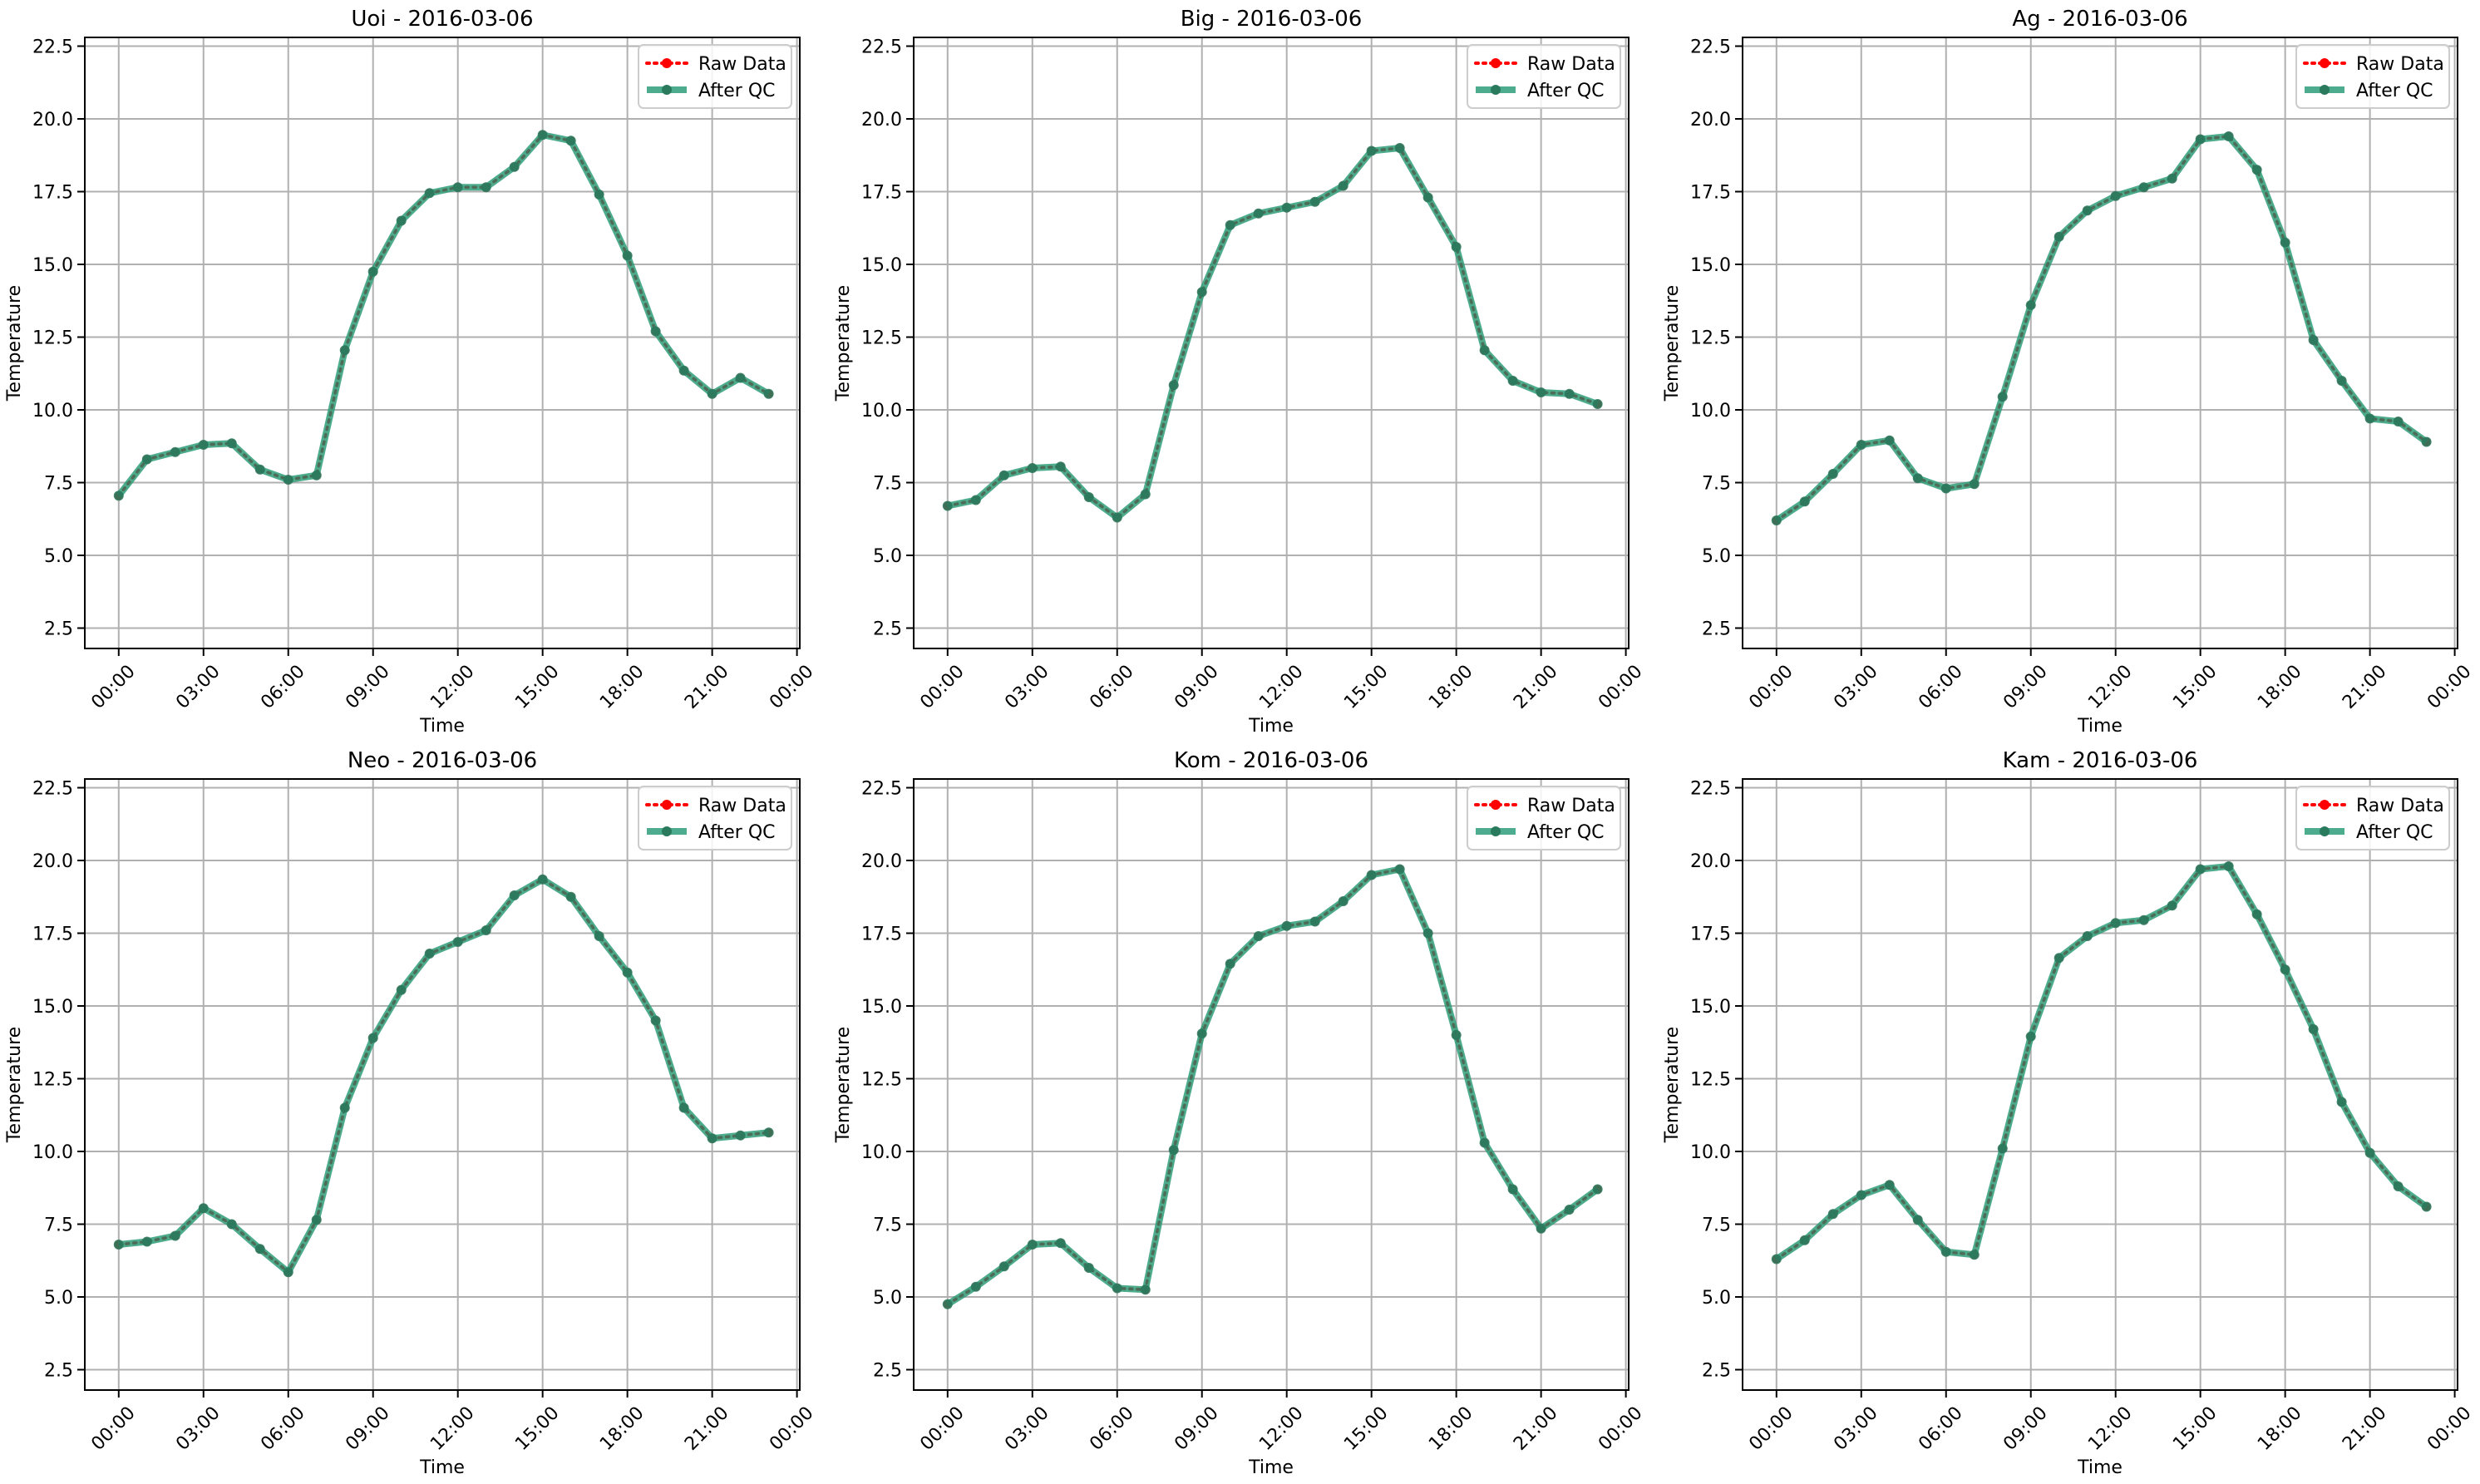 The image size is (2480, 1484). I want to click on chart-title: Uoi - 2016-03-06, so click(442, 19).